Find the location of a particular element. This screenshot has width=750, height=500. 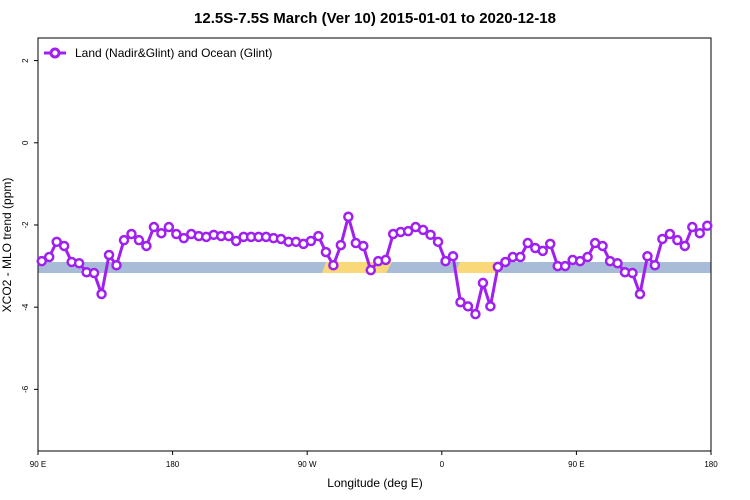

x-tick-label: 90 W is located at coordinates (307, 464).